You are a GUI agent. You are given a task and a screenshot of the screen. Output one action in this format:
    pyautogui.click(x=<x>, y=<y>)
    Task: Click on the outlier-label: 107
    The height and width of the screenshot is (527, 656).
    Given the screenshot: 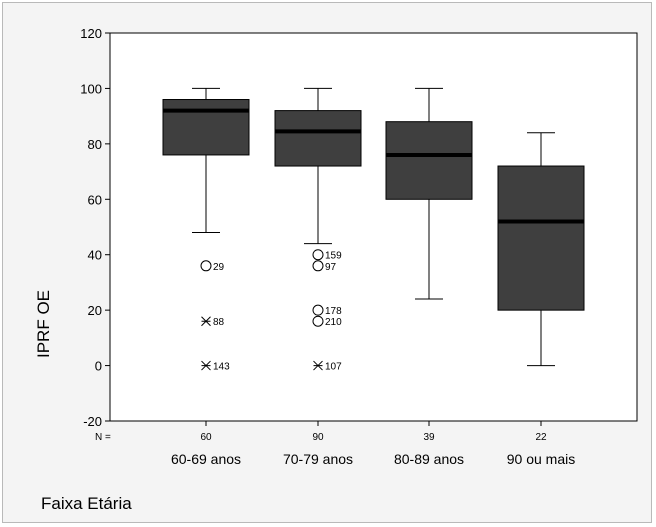 What is the action you would take?
    pyautogui.click(x=333, y=367)
    